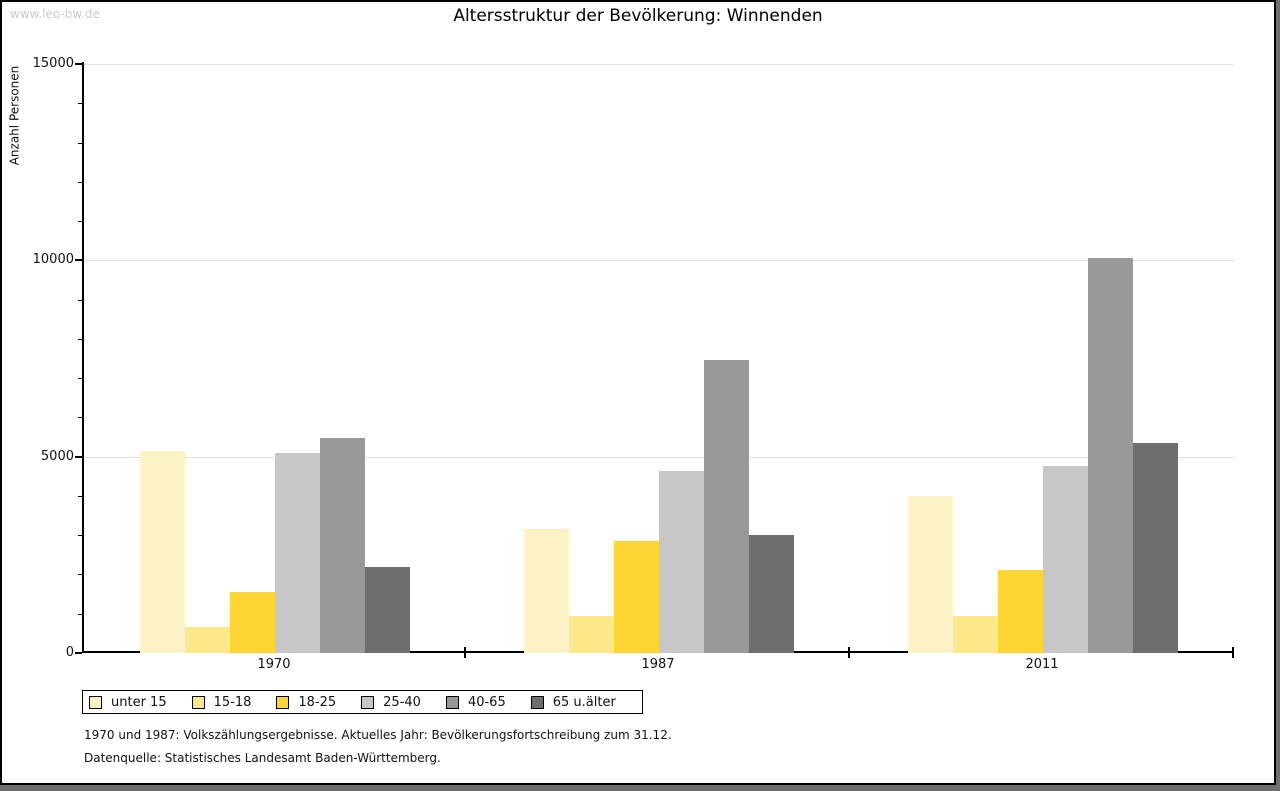 The image size is (1280, 791). What do you see at coordinates (83, 357) in the screenshot?
I see `y-axis-line` at bounding box center [83, 357].